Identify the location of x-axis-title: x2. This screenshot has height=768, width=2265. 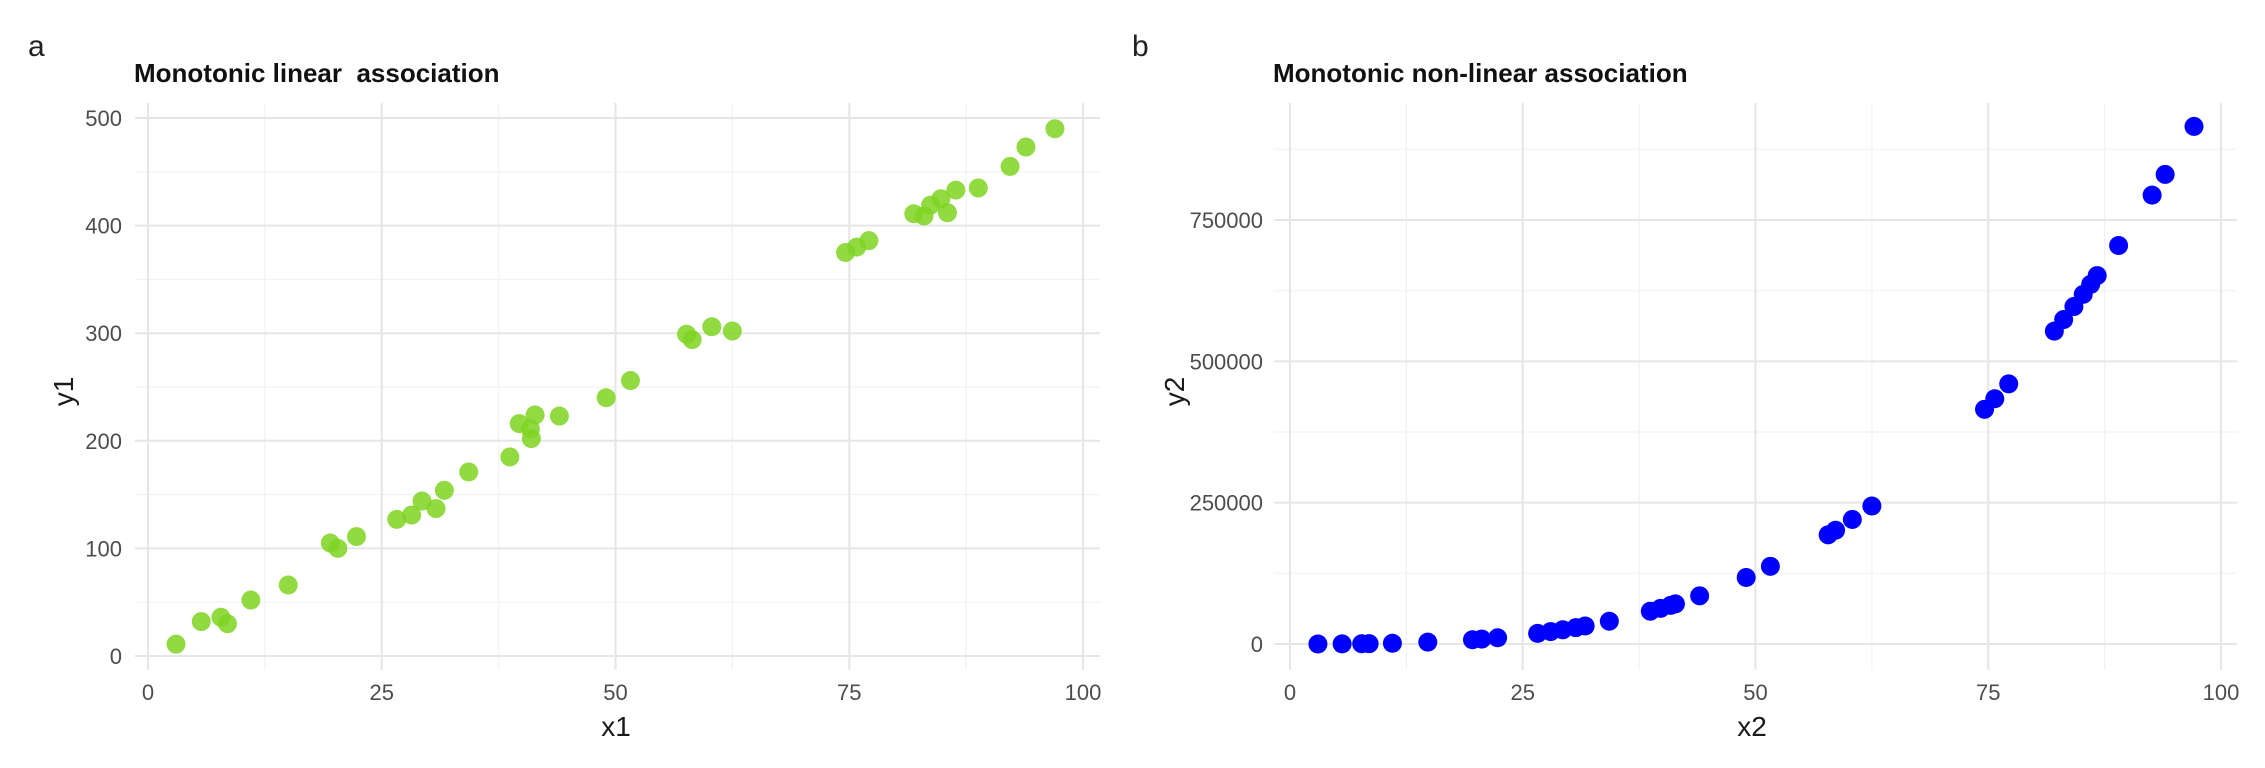
(1752, 726).